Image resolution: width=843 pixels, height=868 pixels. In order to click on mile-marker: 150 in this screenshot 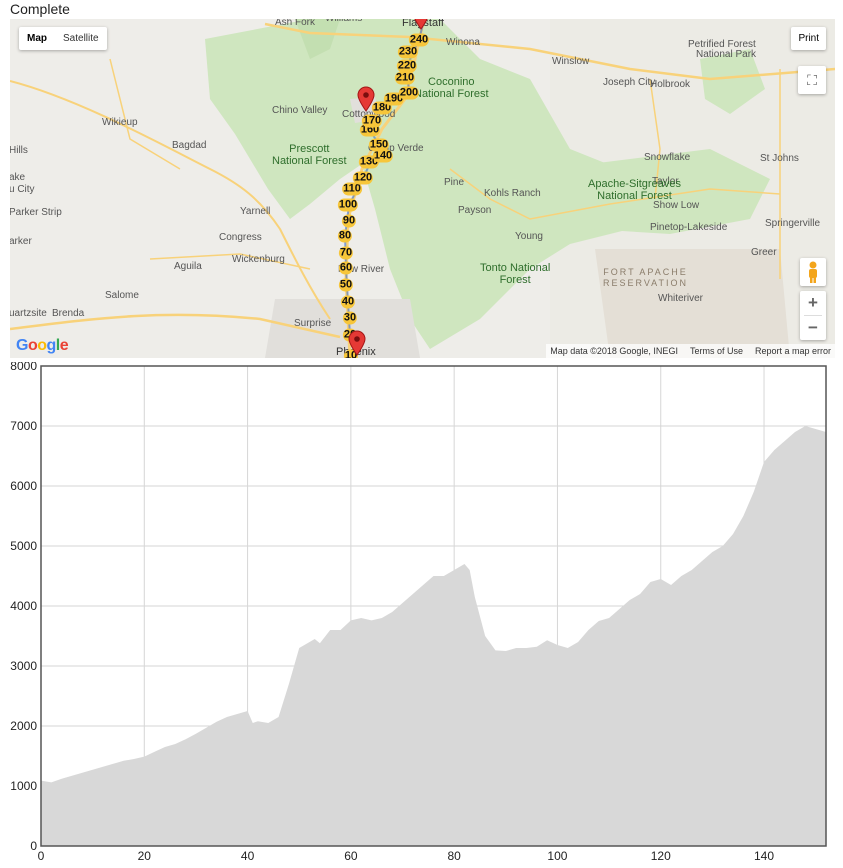, I will do `click(379, 145)`.